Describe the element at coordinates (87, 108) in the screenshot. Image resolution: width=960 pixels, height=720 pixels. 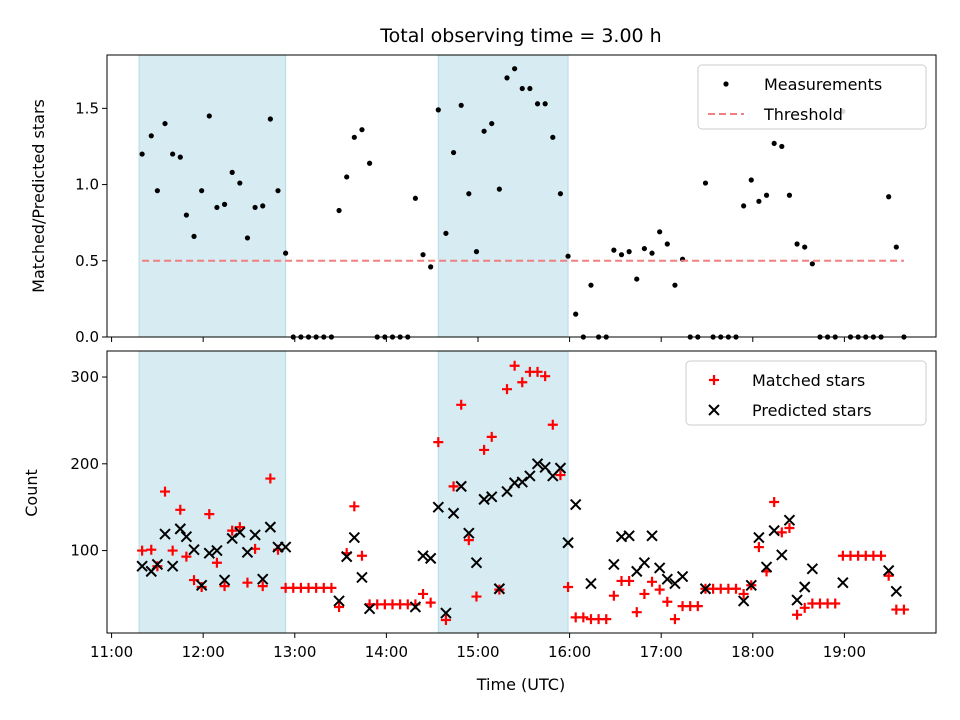
I see `ratio-y-tick-label: 1.5` at that location.